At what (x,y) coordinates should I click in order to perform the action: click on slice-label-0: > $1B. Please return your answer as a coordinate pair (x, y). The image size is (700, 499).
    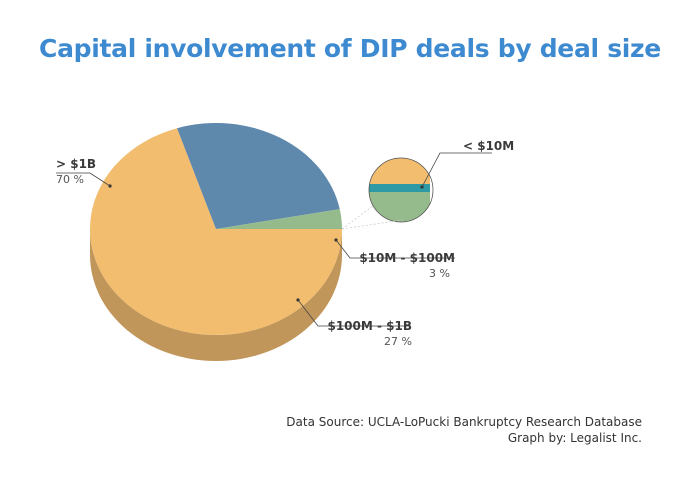
    Looking at the image, I should click on (76, 164).